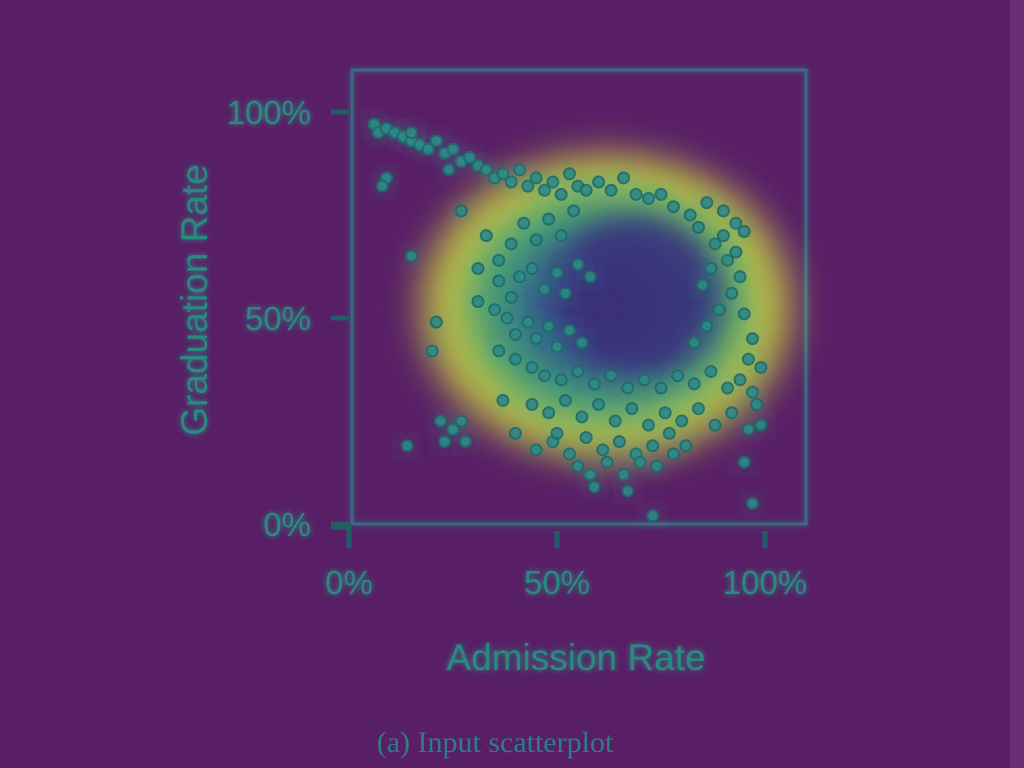 The height and width of the screenshot is (768, 1024). What do you see at coordinates (557, 582) in the screenshot?
I see `x-tick-label: 50%` at bounding box center [557, 582].